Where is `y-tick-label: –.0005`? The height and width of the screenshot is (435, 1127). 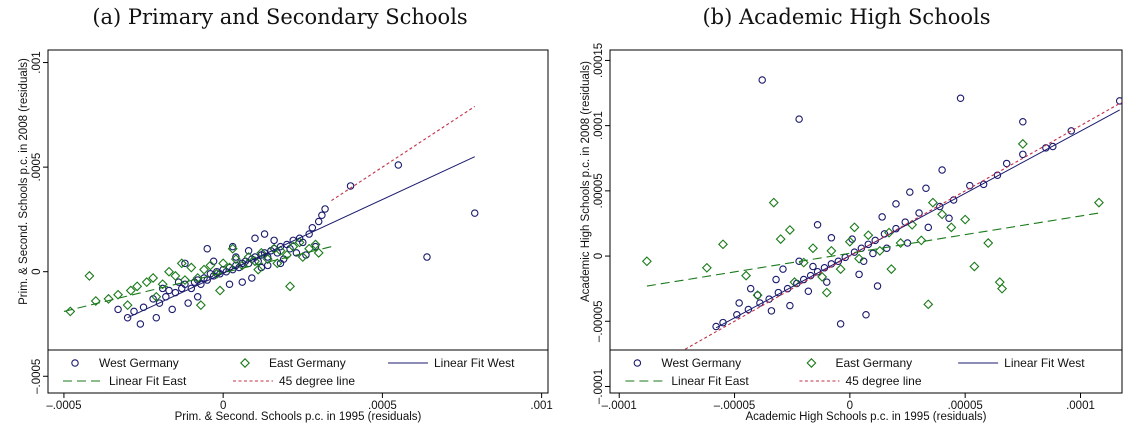 y-tick-label: –.0005 is located at coordinates (37, 376).